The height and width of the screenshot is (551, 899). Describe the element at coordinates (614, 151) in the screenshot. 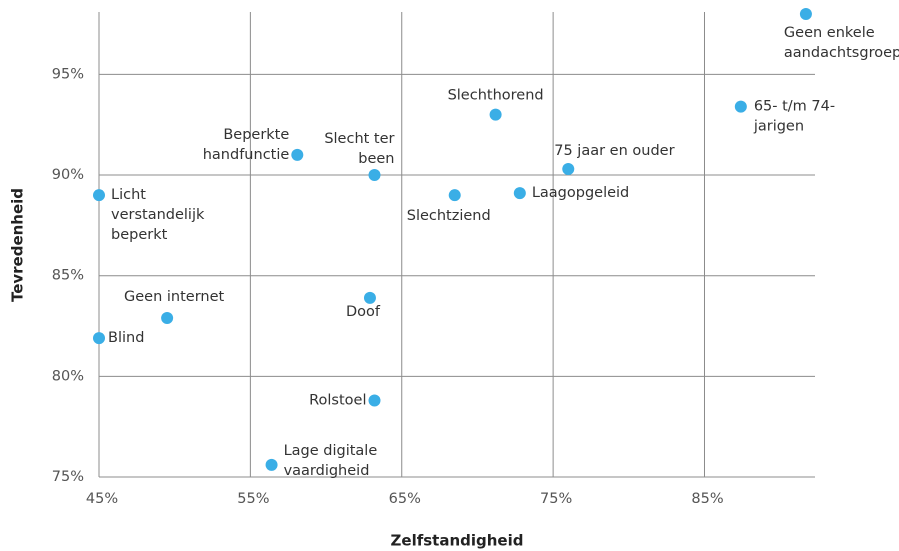

I see `point-label: 75 jaar en ouder` at that location.